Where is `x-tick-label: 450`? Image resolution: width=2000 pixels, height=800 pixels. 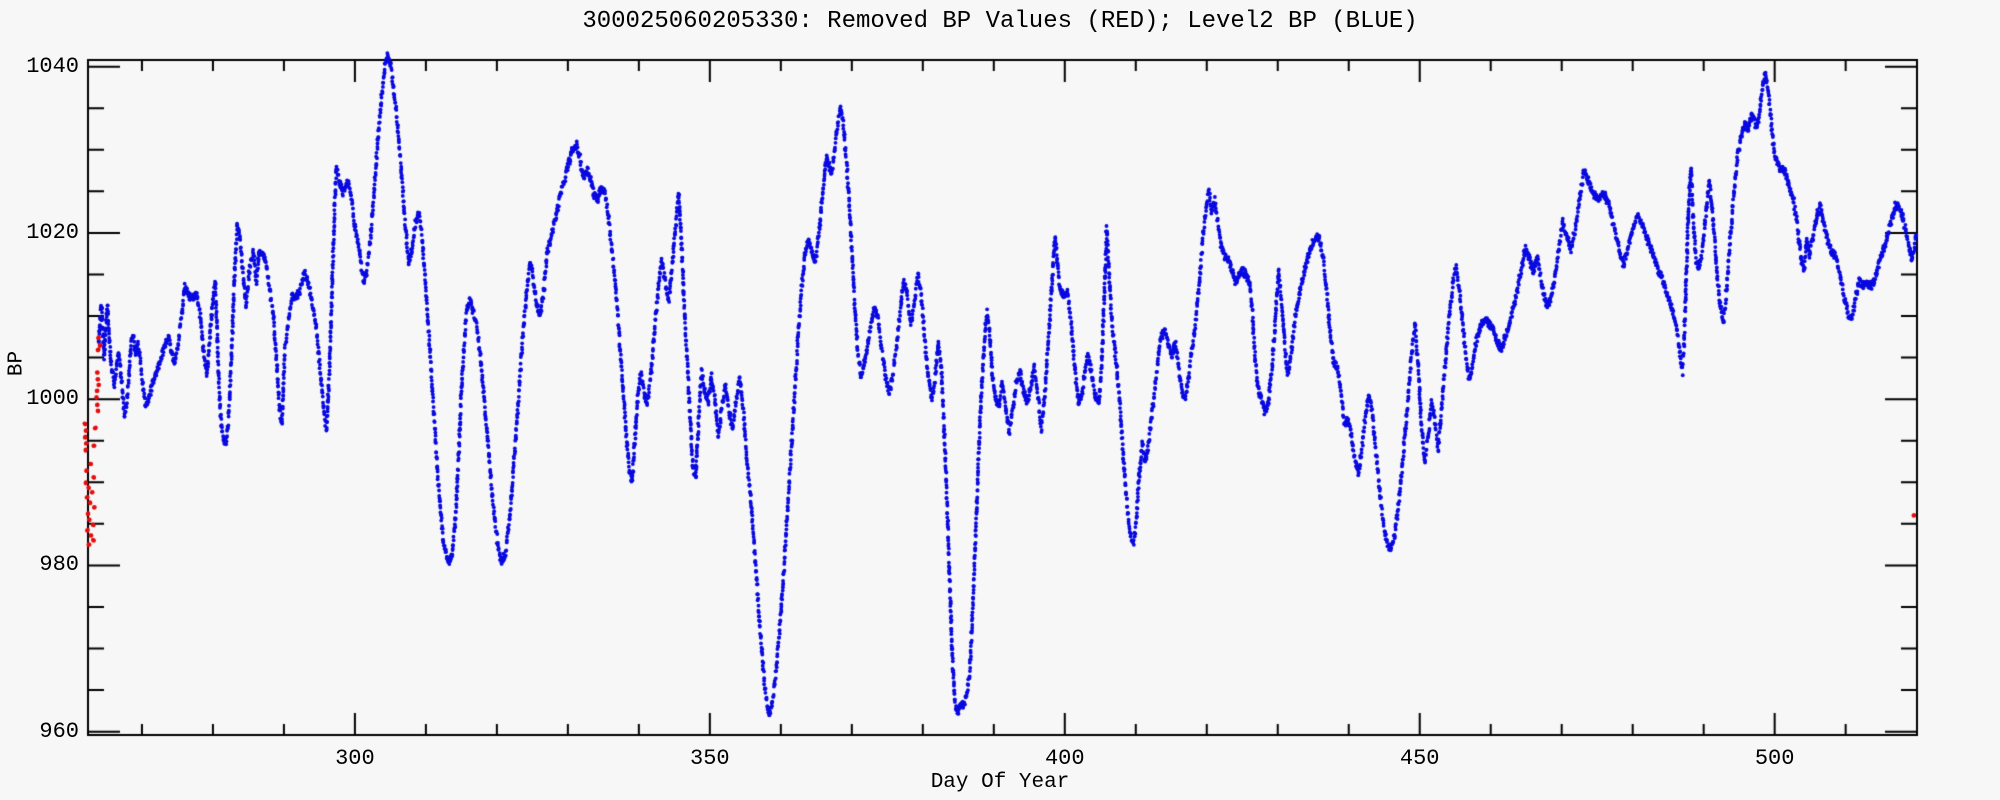
x-tick-label: 450 is located at coordinates (1419, 758).